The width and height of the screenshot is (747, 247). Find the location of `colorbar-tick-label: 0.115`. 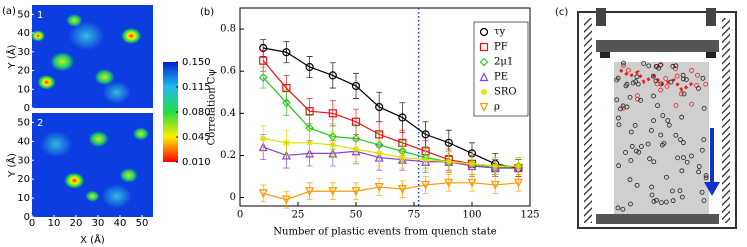

colorbar-tick-label: 0.115 is located at coordinates (196, 87).